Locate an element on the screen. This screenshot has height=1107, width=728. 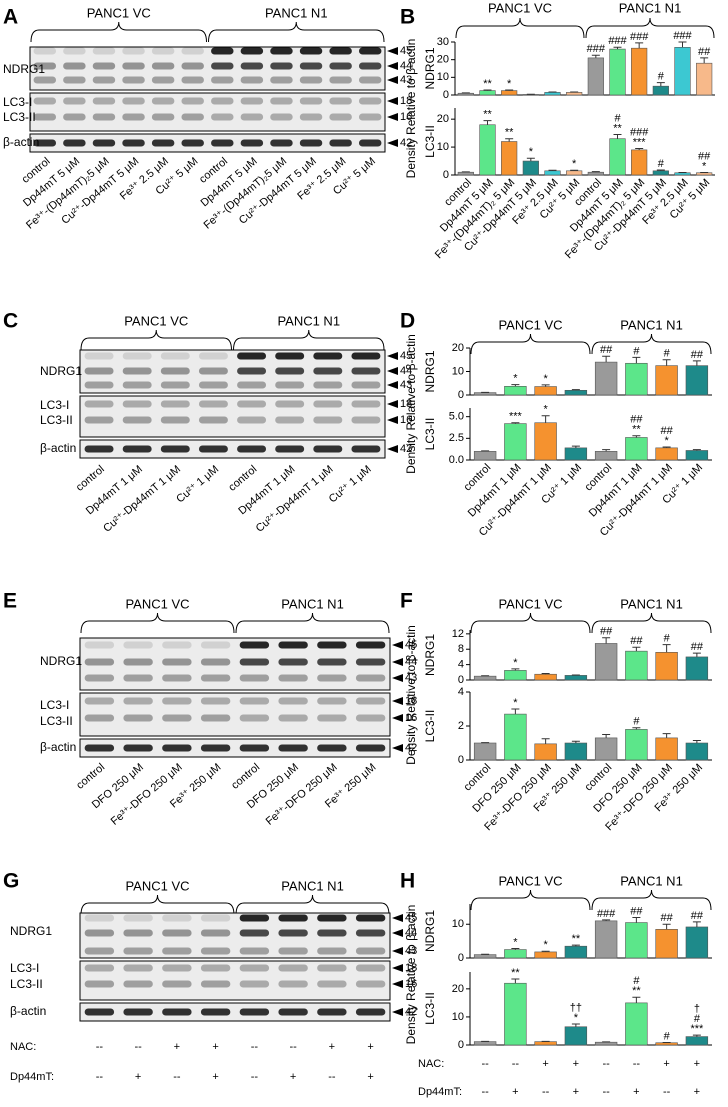
row-label: NDRG1 is located at coordinates (61, 371).